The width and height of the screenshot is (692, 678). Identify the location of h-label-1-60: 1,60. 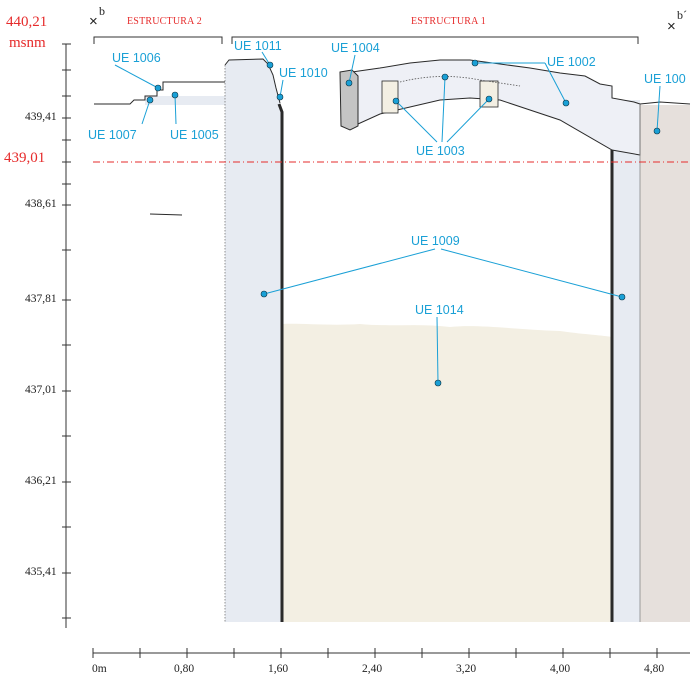
(278, 669).